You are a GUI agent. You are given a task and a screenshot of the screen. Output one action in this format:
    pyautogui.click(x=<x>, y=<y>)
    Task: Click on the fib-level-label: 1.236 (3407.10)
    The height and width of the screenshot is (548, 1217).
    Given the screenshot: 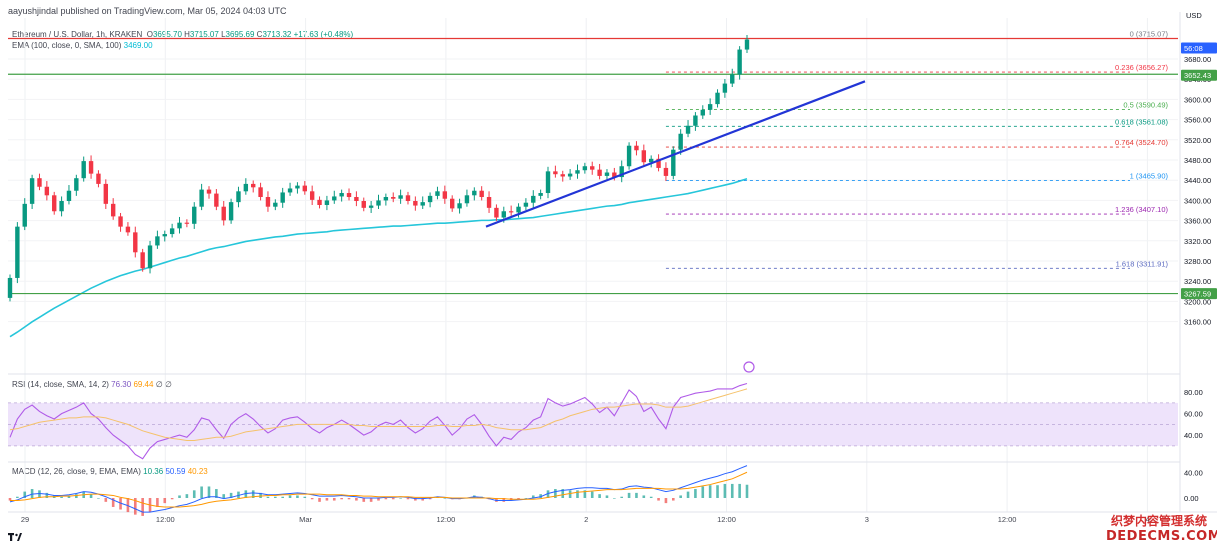 What is the action you would take?
    pyautogui.click(x=1141, y=209)
    